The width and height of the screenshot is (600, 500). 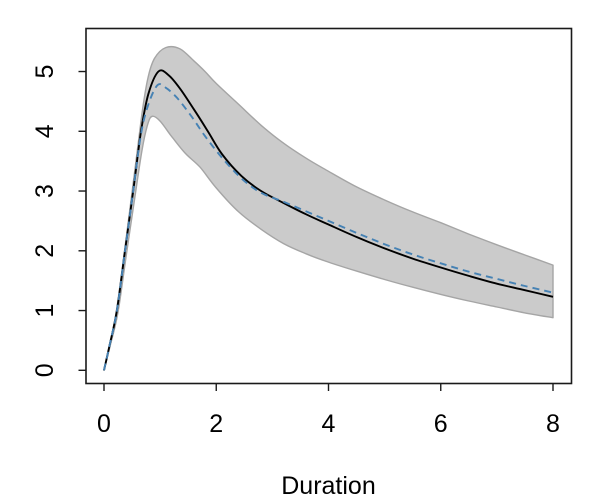 What do you see at coordinates (45, 72) in the screenshot?
I see `y-tick-label: 5` at bounding box center [45, 72].